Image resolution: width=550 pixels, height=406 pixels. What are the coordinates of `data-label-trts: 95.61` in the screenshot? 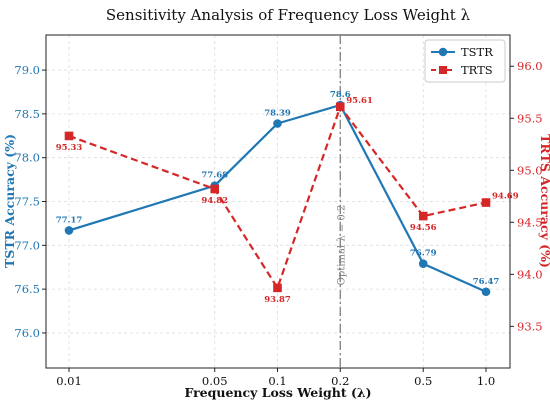 It's located at (359, 101).